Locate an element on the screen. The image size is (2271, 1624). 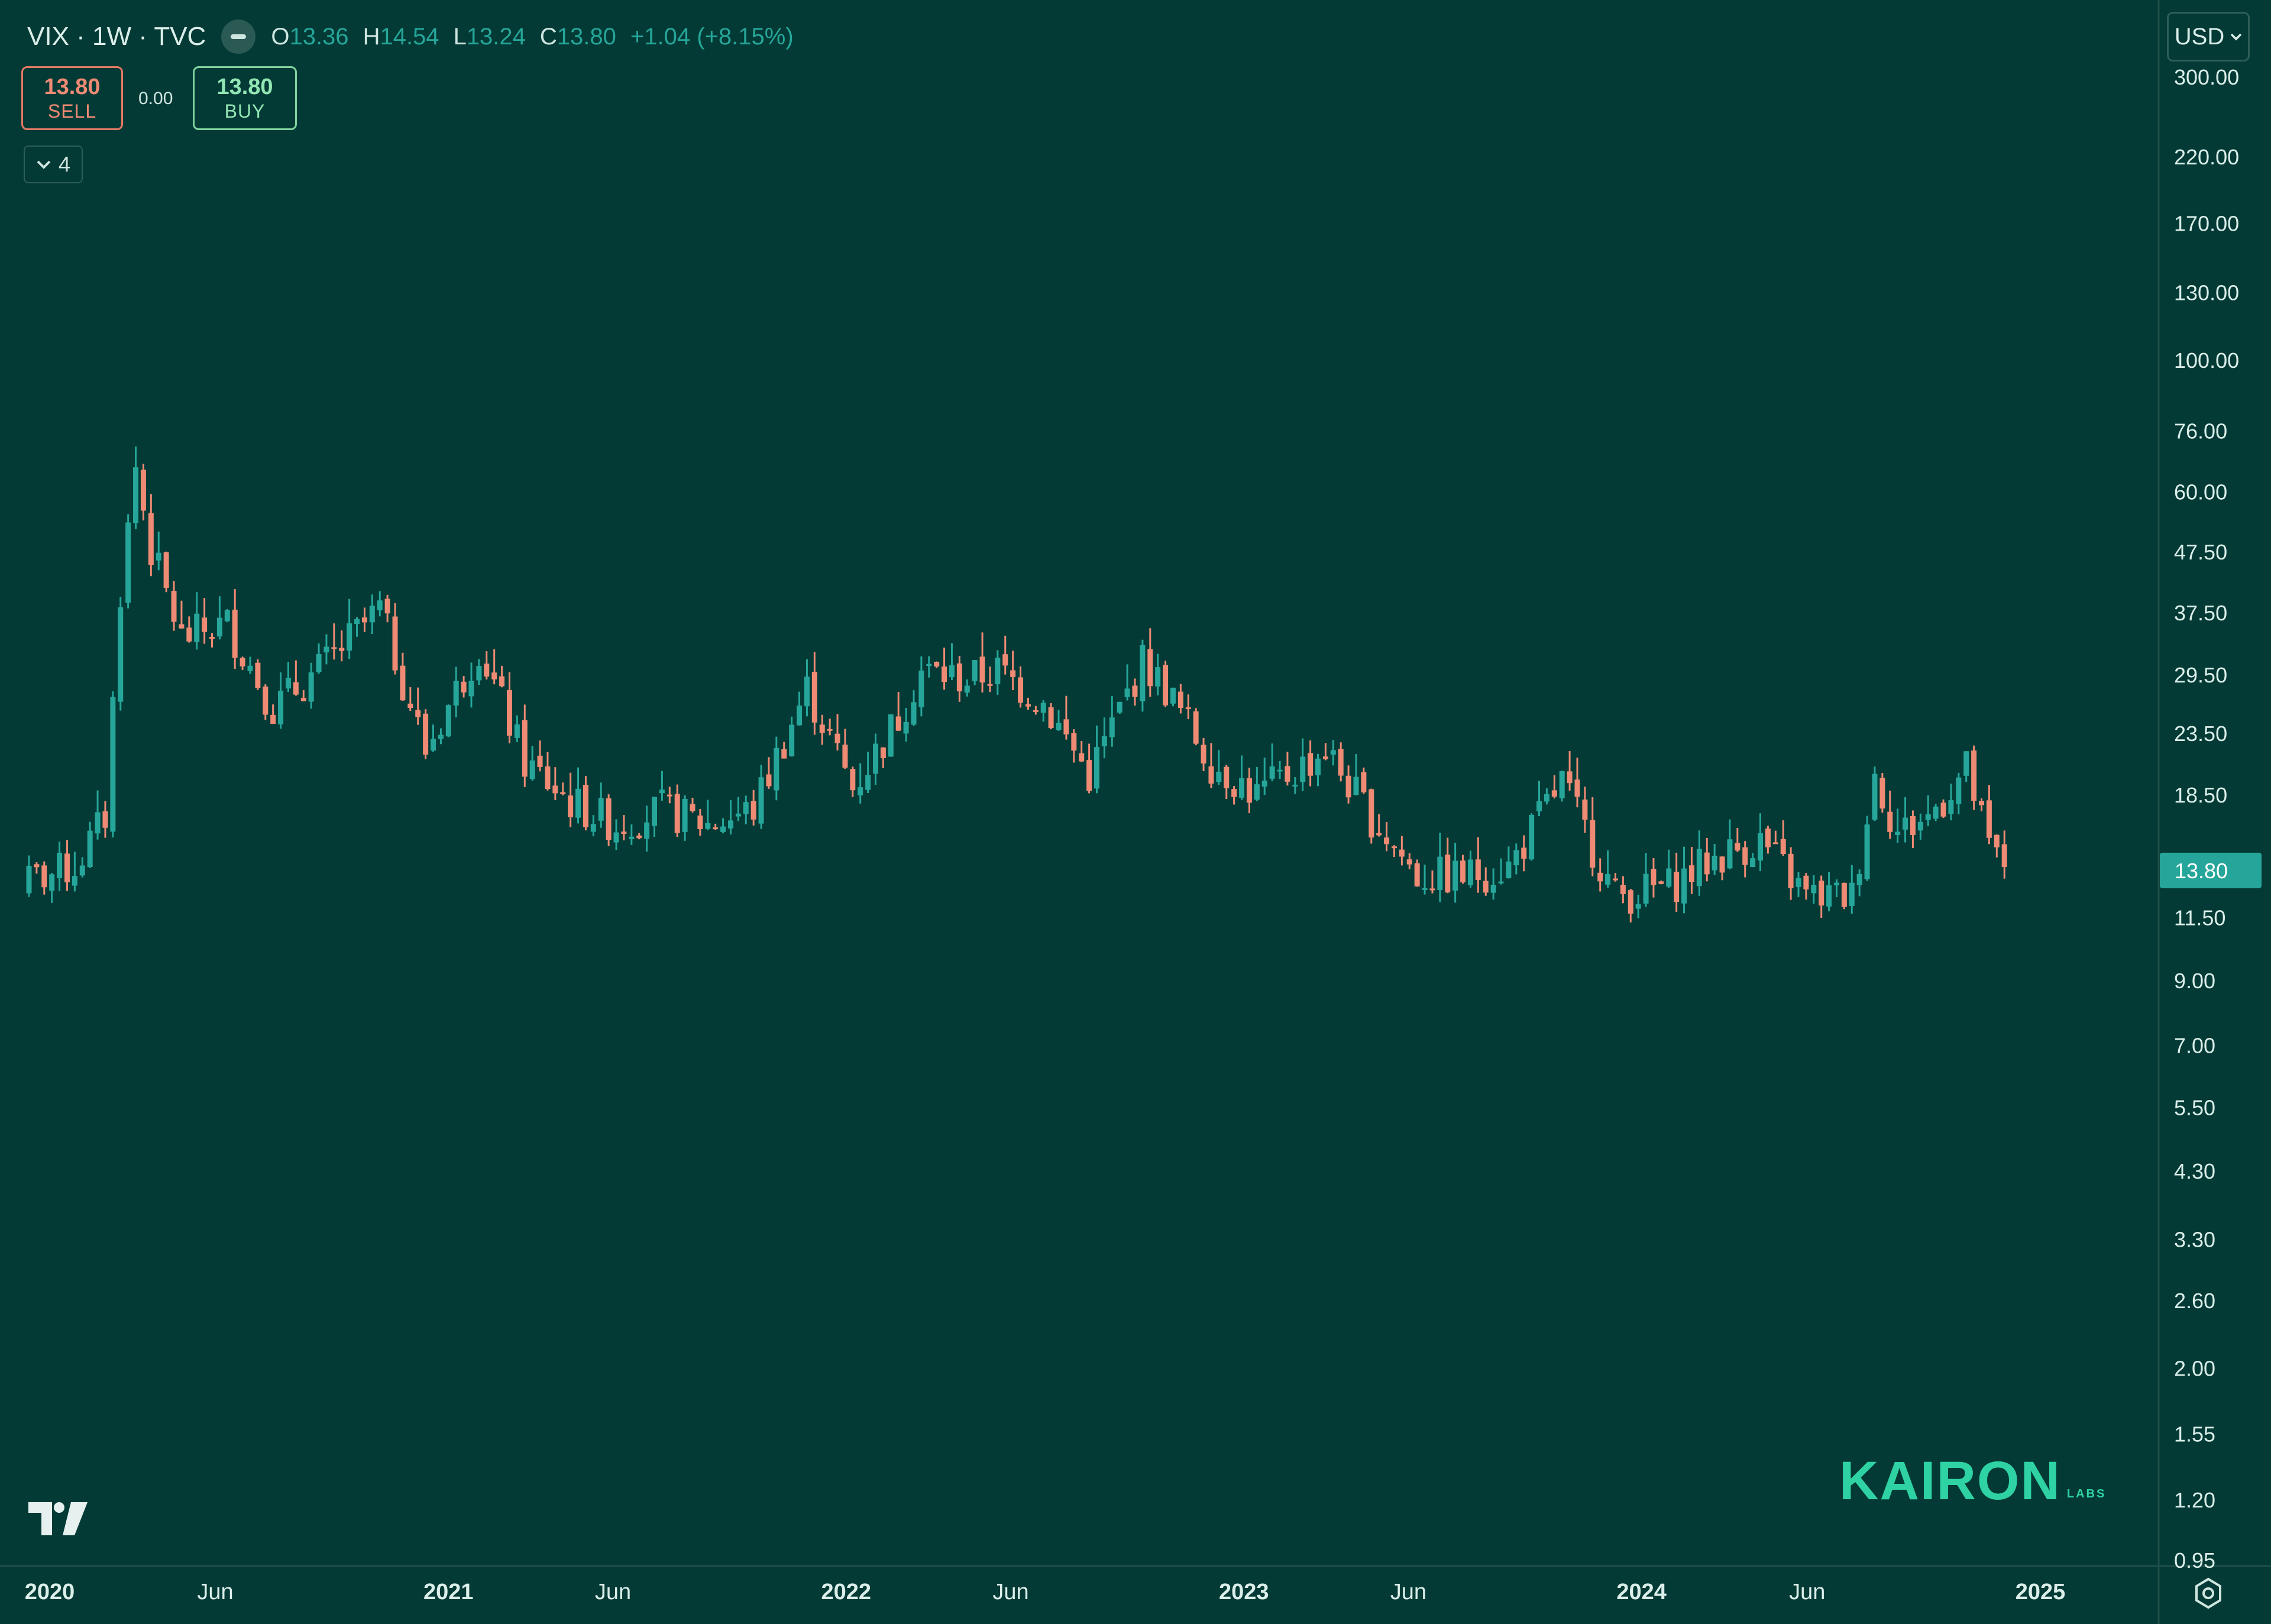
market-status-icon is located at coordinates (239, 37).